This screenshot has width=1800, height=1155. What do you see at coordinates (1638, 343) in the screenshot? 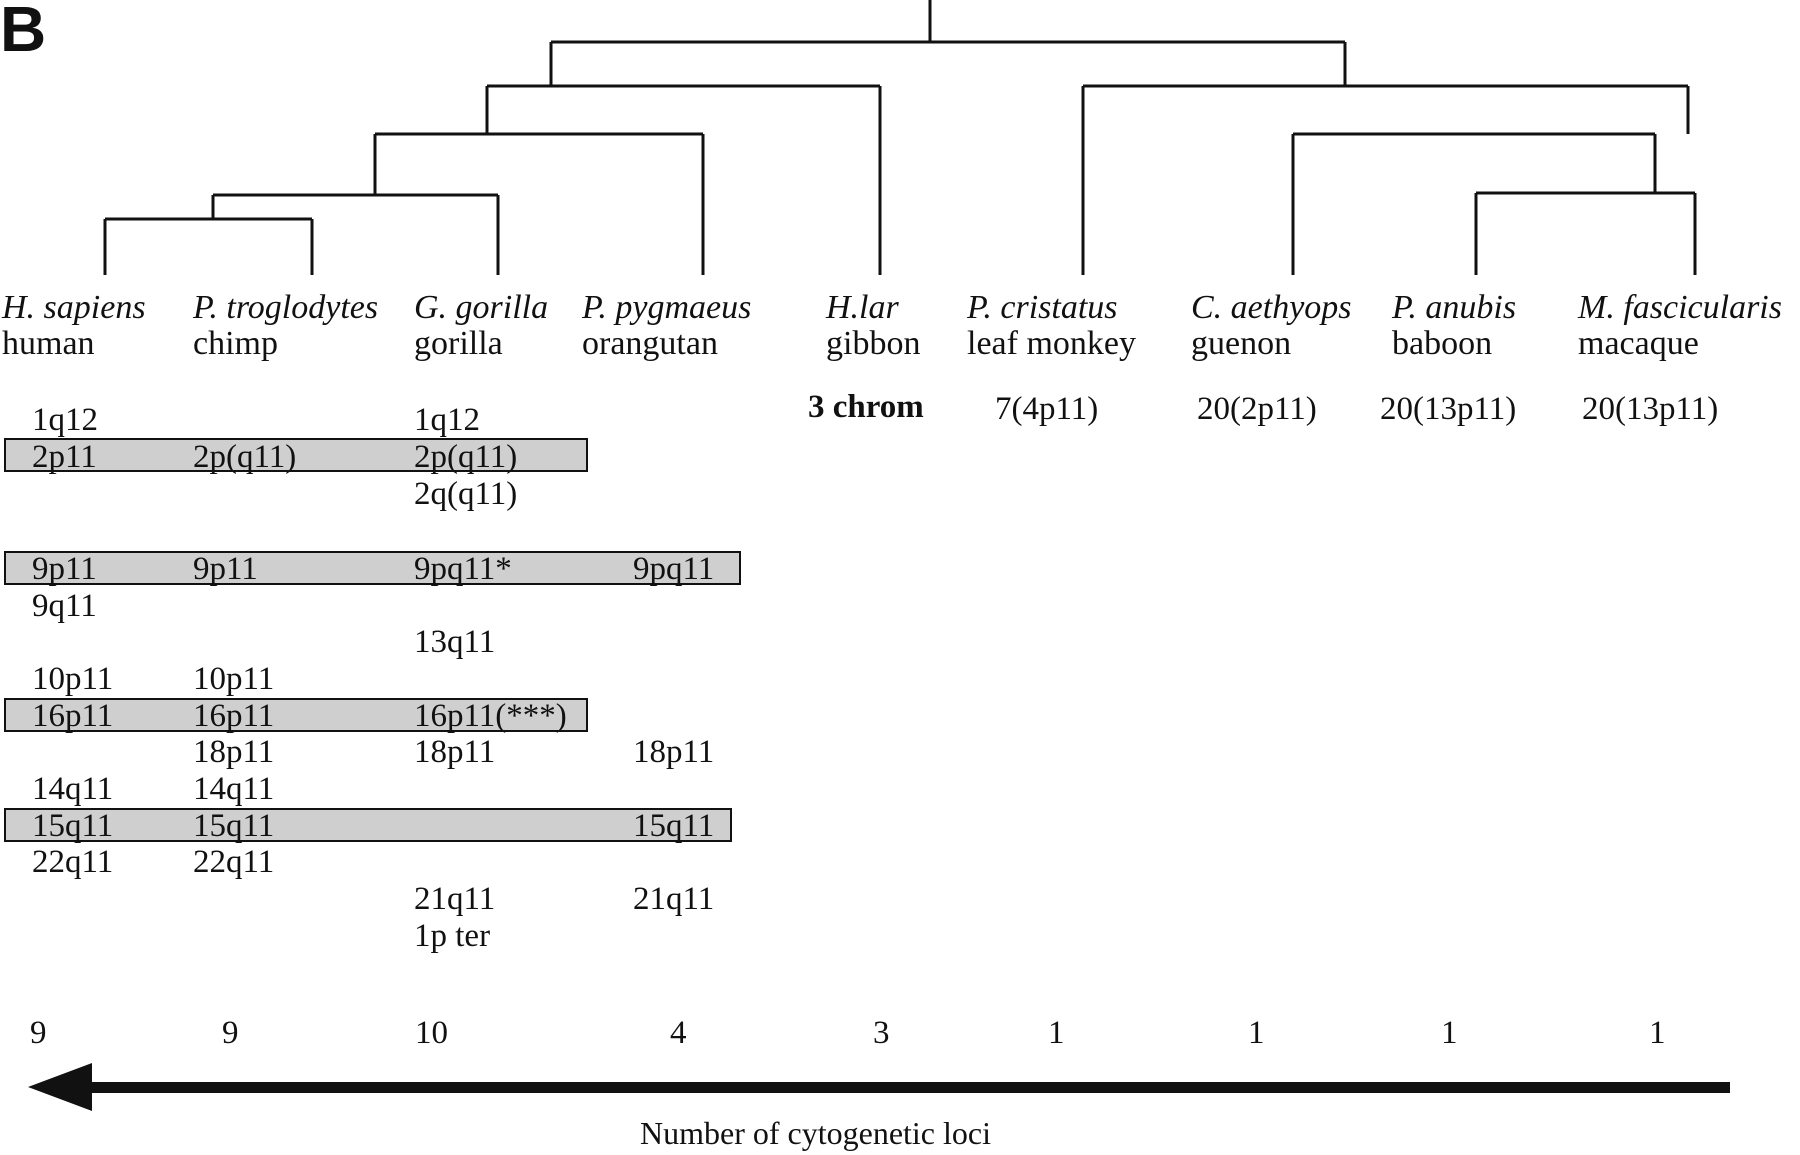
I see `species-common-name: macaque` at bounding box center [1638, 343].